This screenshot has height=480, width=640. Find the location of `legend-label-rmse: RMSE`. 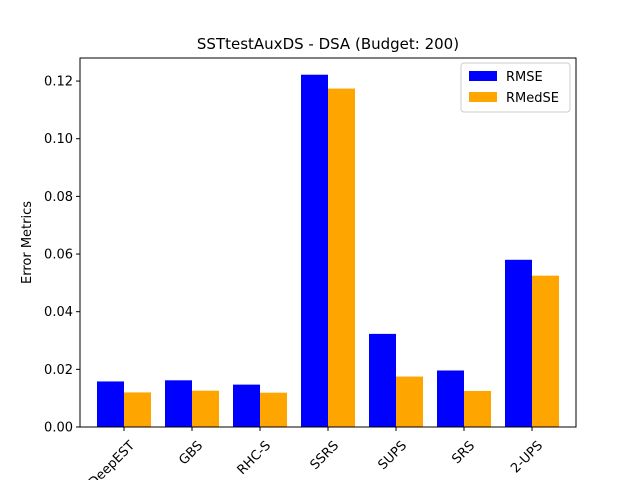

legend-label-rmse: RMSE is located at coordinates (524, 77).